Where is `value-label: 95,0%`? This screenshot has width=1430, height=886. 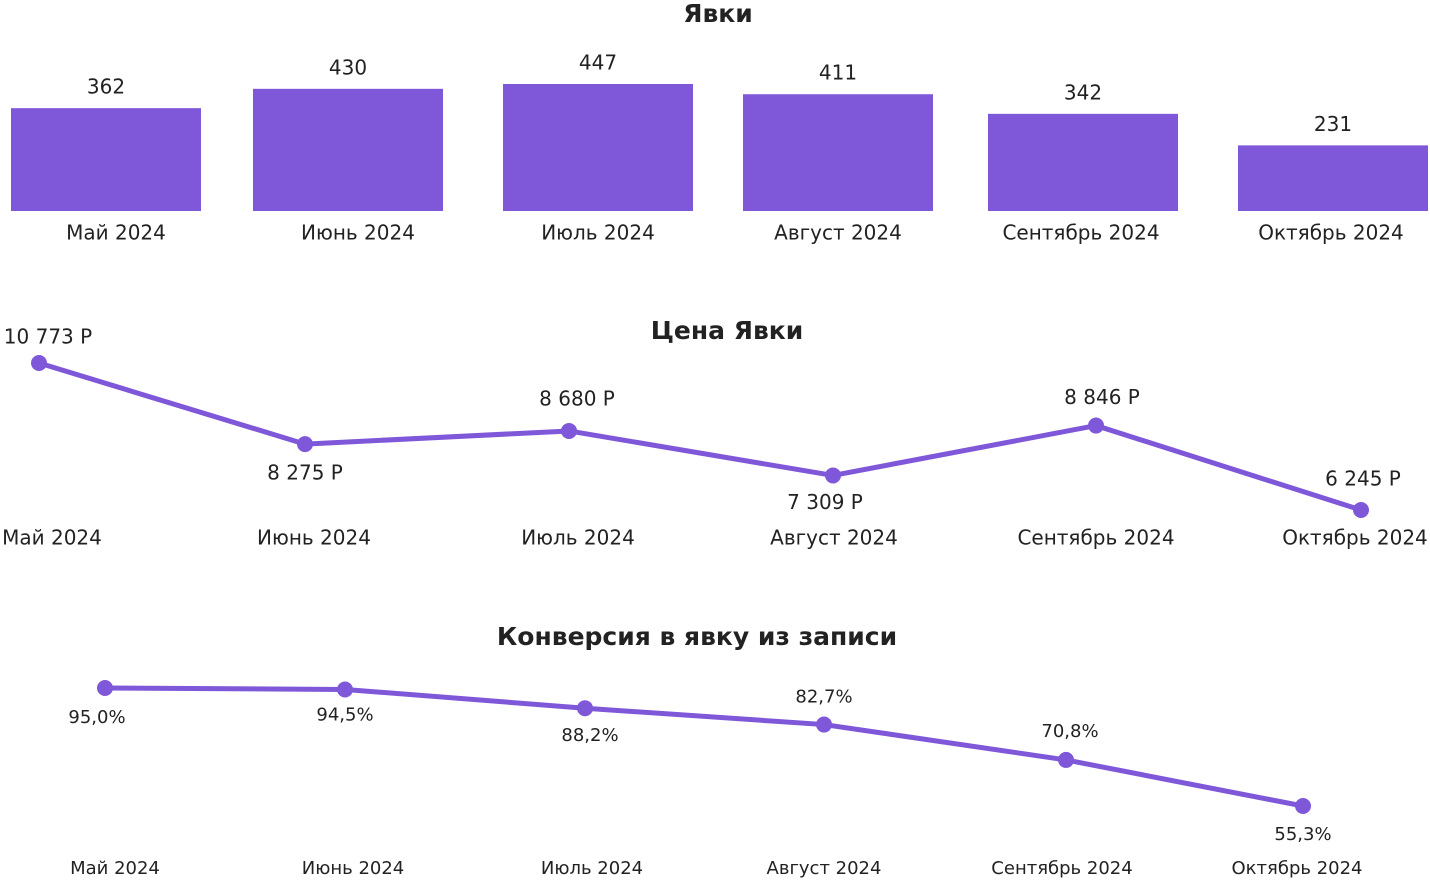
value-label: 95,0% is located at coordinates (96, 717).